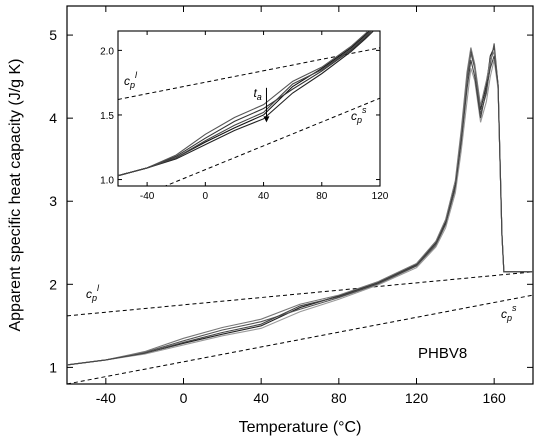 The height and width of the screenshot is (440, 536). Describe the element at coordinates (107, 116) in the screenshot. I see `inset-y-tick-label: 1.5` at that location.